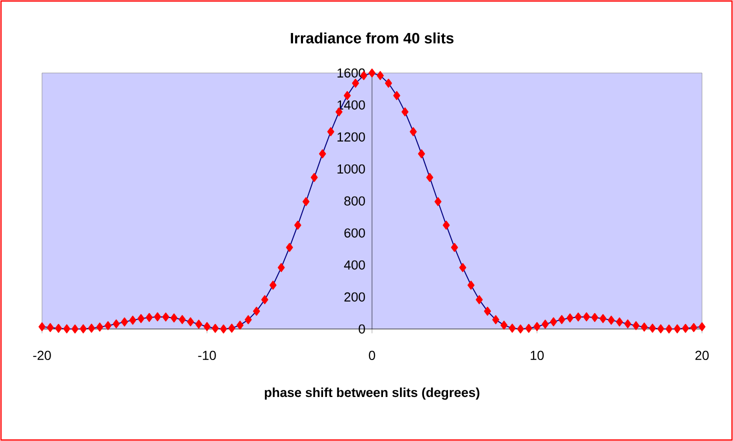 The height and width of the screenshot is (441, 733). What do you see at coordinates (702, 355) in the screenshot?
I see `x-tick-label: 20` at bounding box center [702, 355].